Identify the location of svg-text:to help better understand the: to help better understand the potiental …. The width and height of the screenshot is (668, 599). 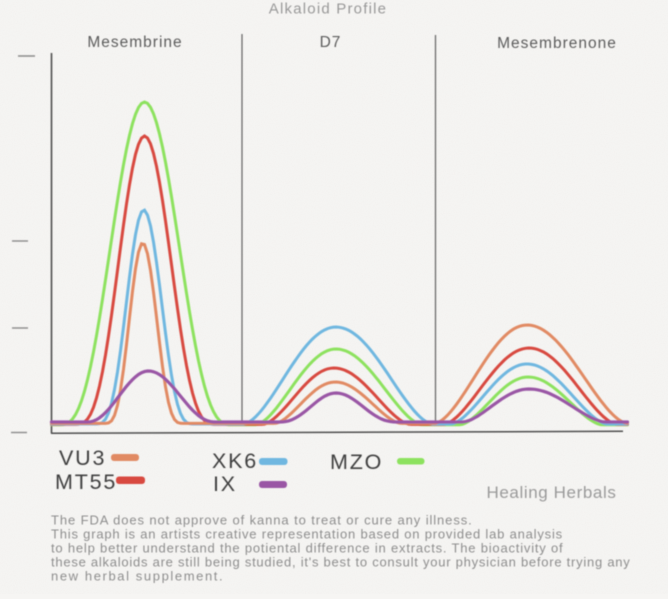
(307, 548).